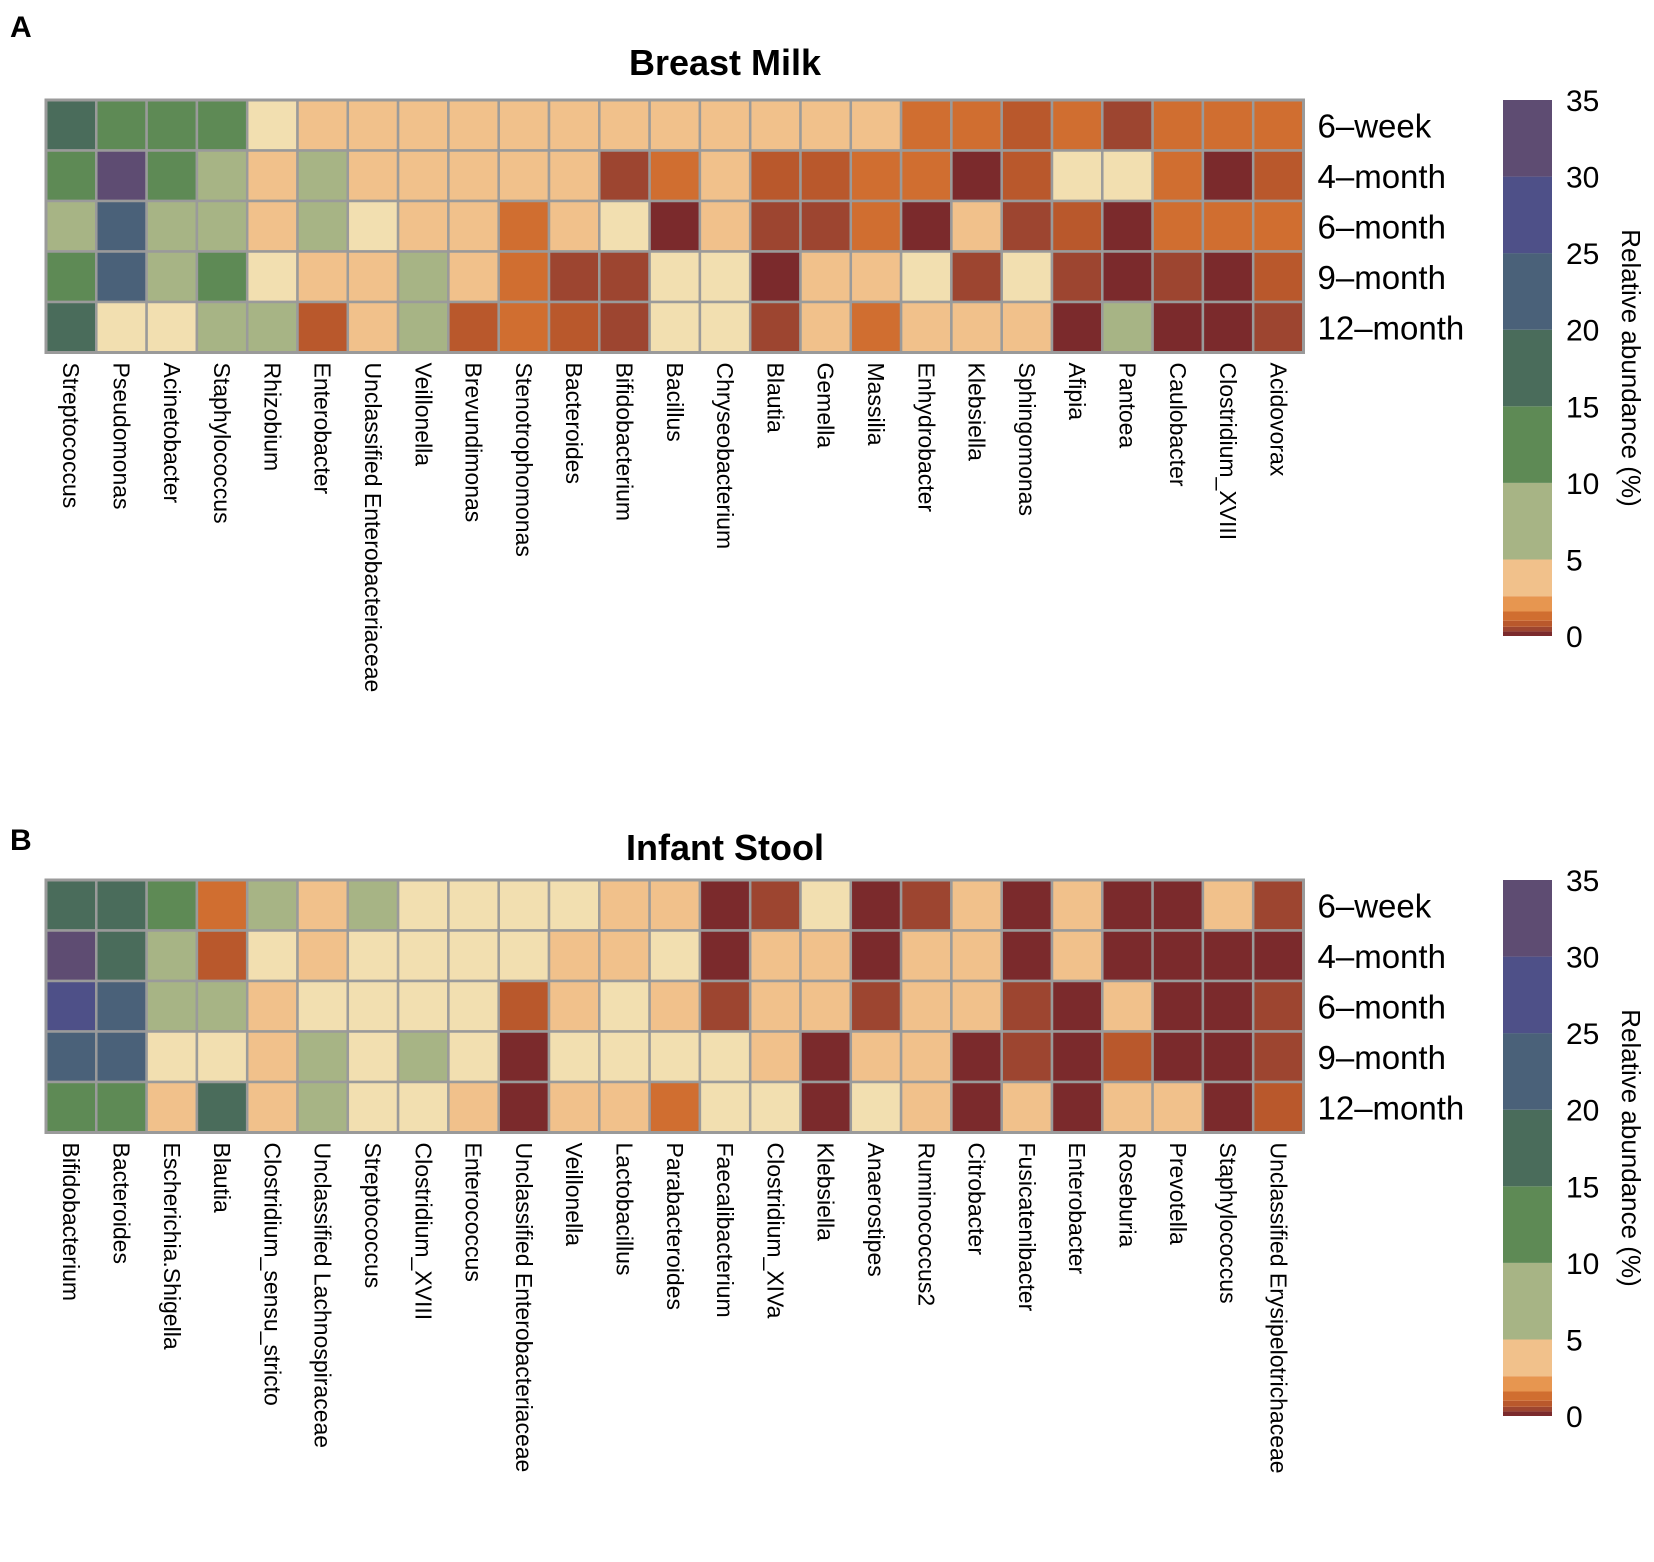 Image resolution: width=1654 pixels, height=1562 pixels. What do you see at coordinates (373, 1216) in the screenshot?
I see `column-label: Streptococcus` at bounding box center [373, 1216].